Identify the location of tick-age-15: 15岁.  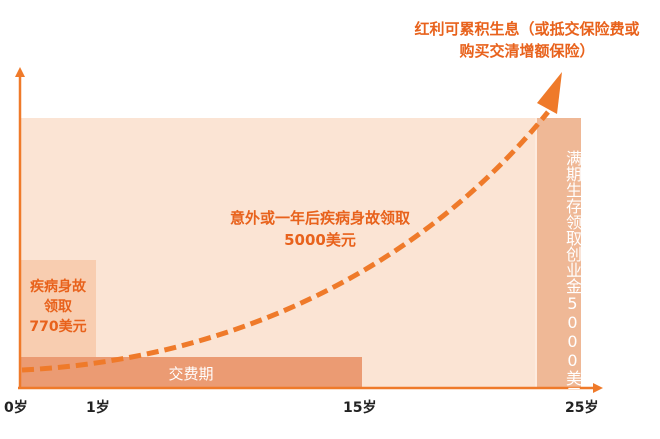
(360, 408).